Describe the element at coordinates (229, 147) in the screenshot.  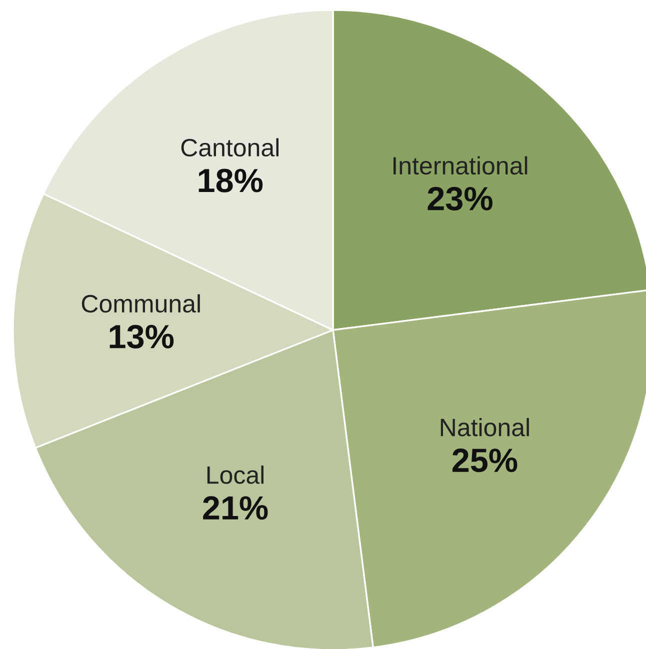
I see `slice-label: Cantonal` at that location.